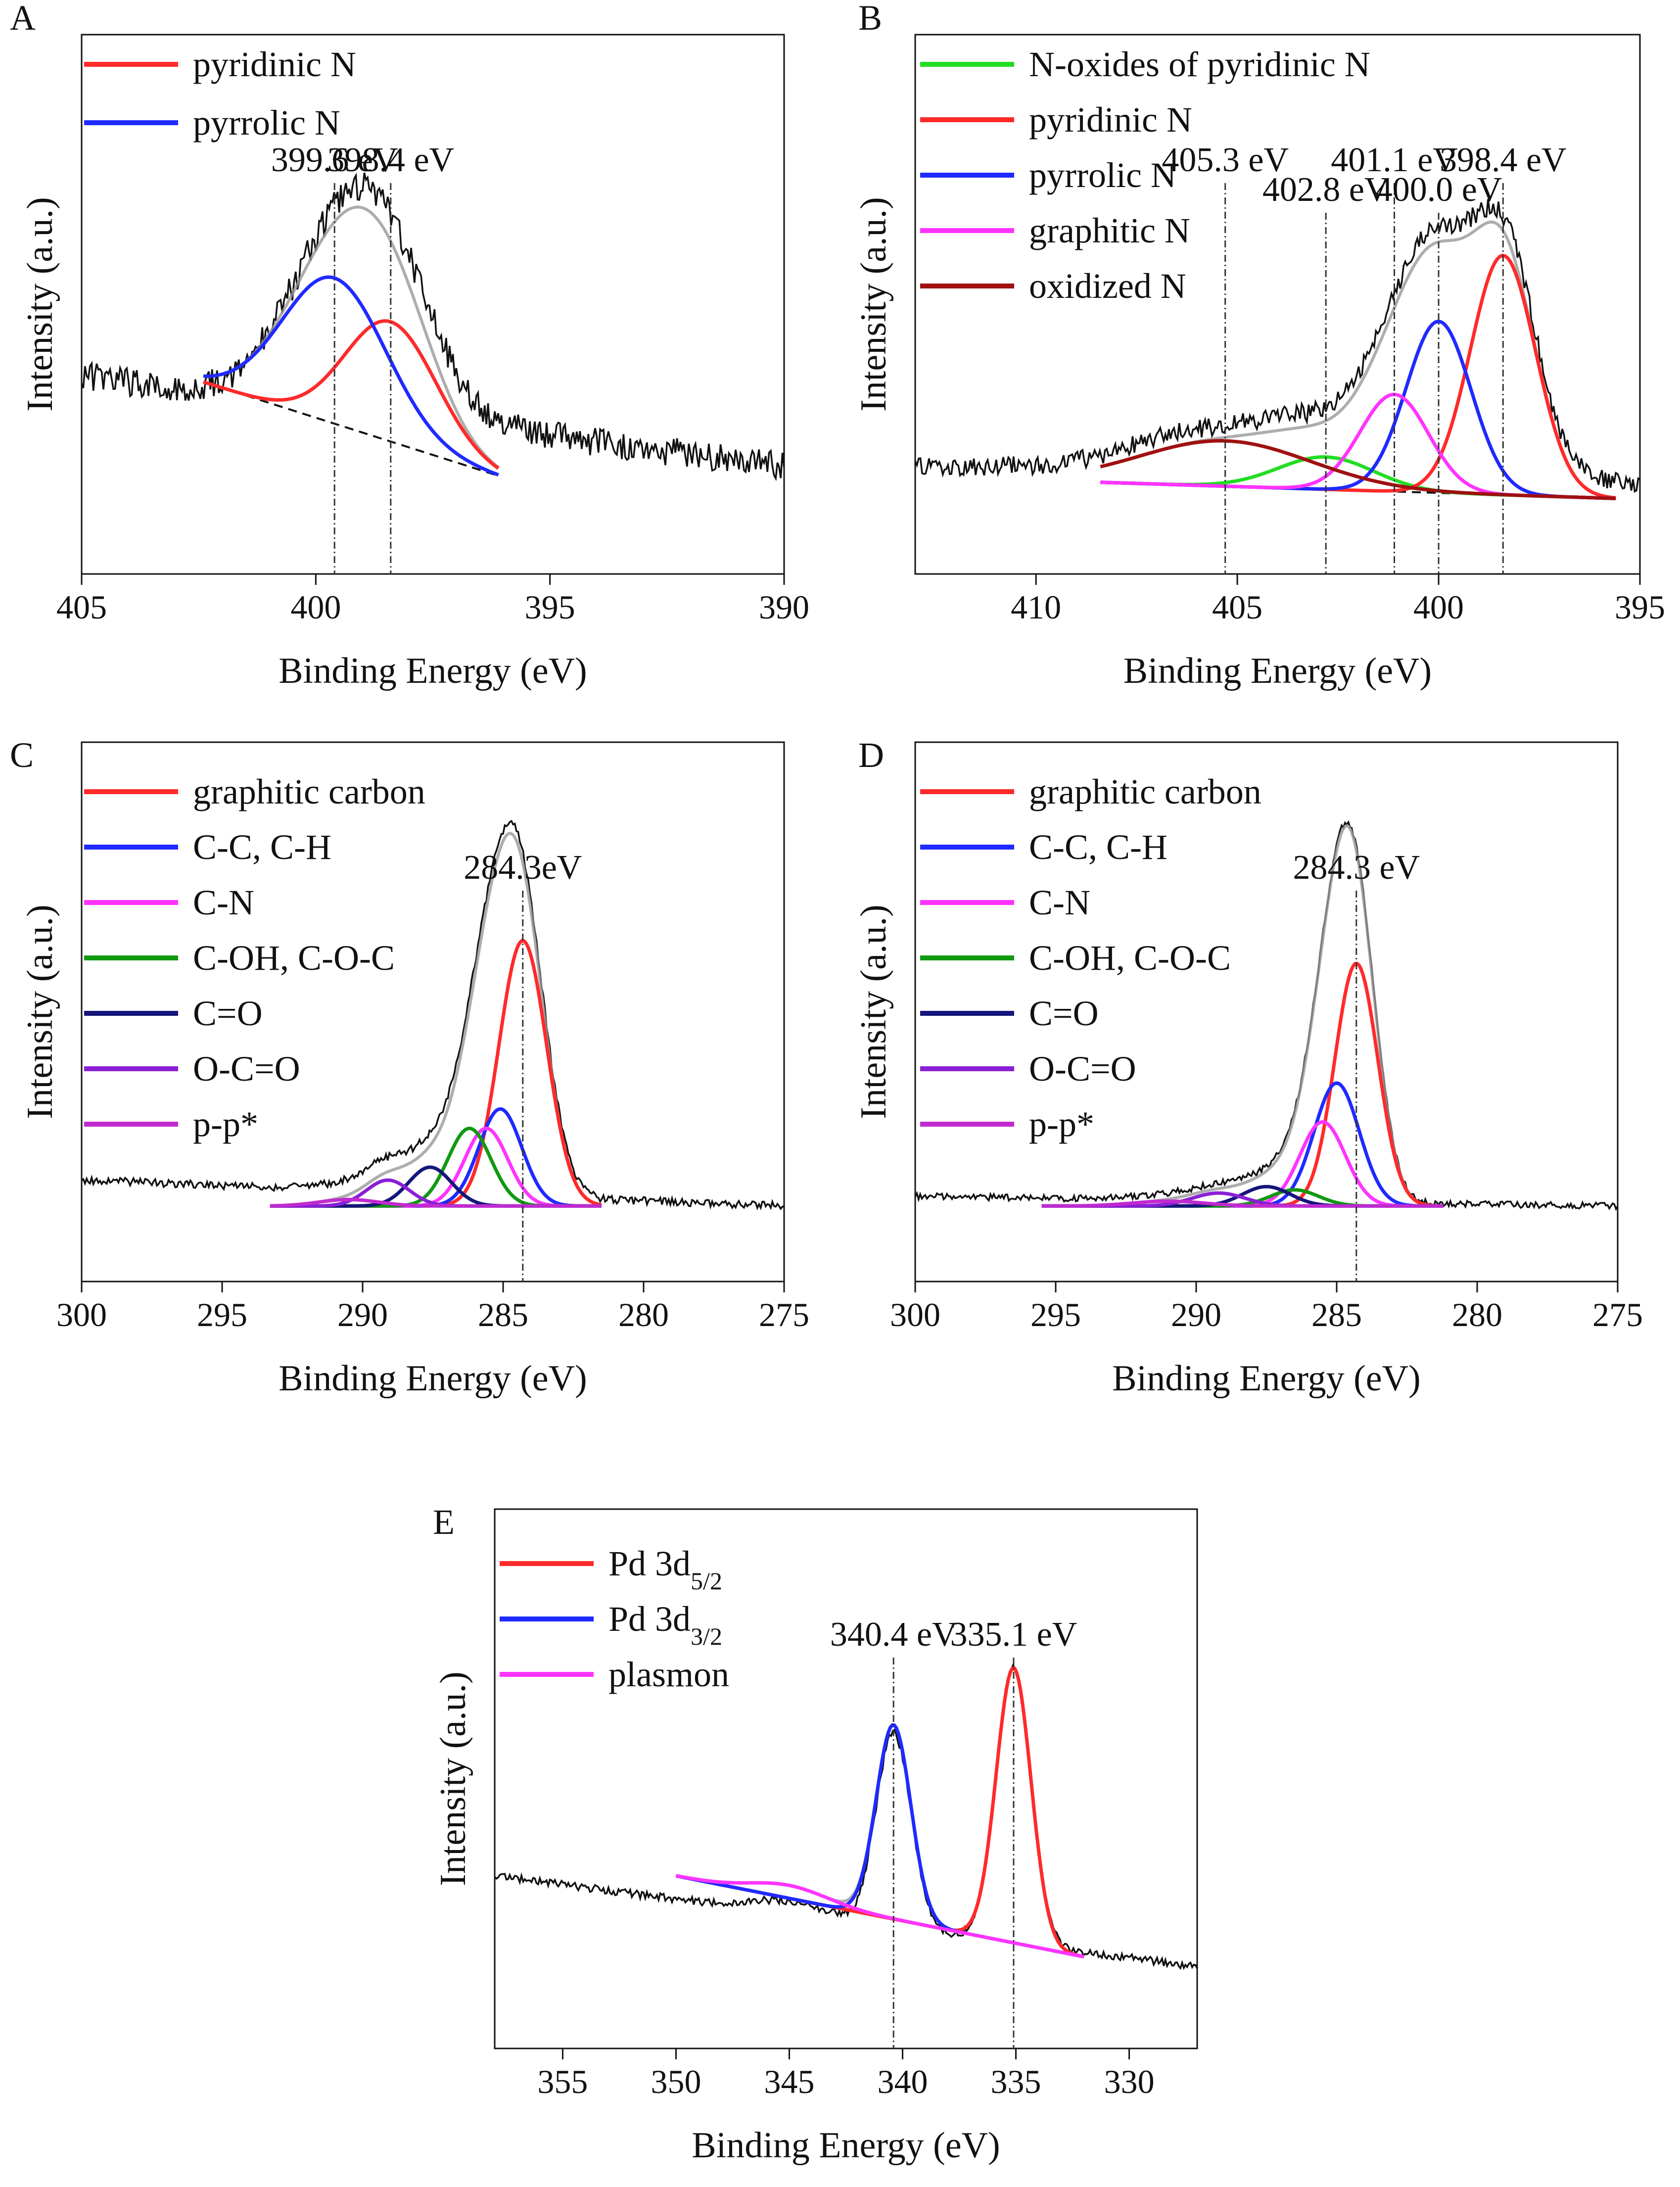 The image size is (1680, 2187). Describe the element at coordinates (334, 160) in the screenshot. I see `annotation-label: 399.6 eV` at that location.